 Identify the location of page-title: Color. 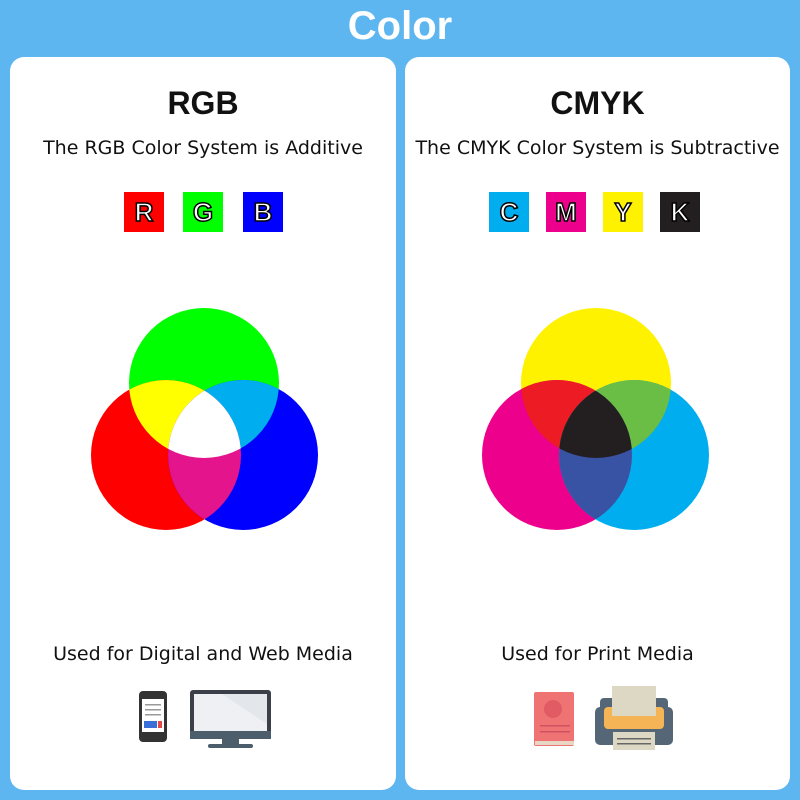
(400, 26).